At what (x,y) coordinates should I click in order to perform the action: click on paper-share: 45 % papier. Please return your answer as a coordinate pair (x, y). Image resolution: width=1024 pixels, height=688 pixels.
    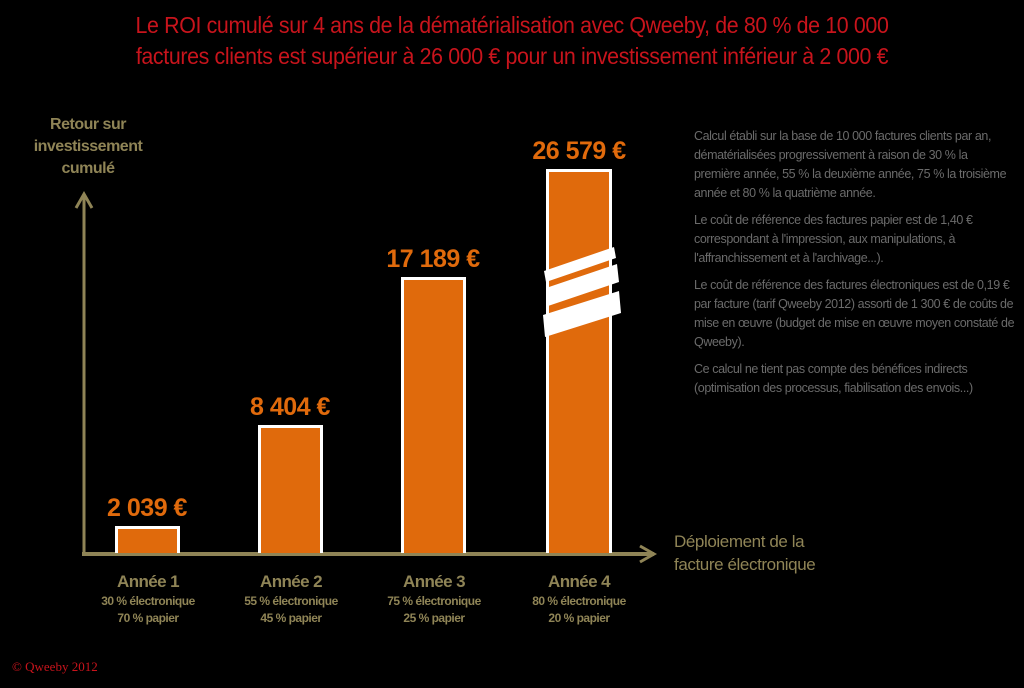
    Looking at the image, I should click on (291, 618).